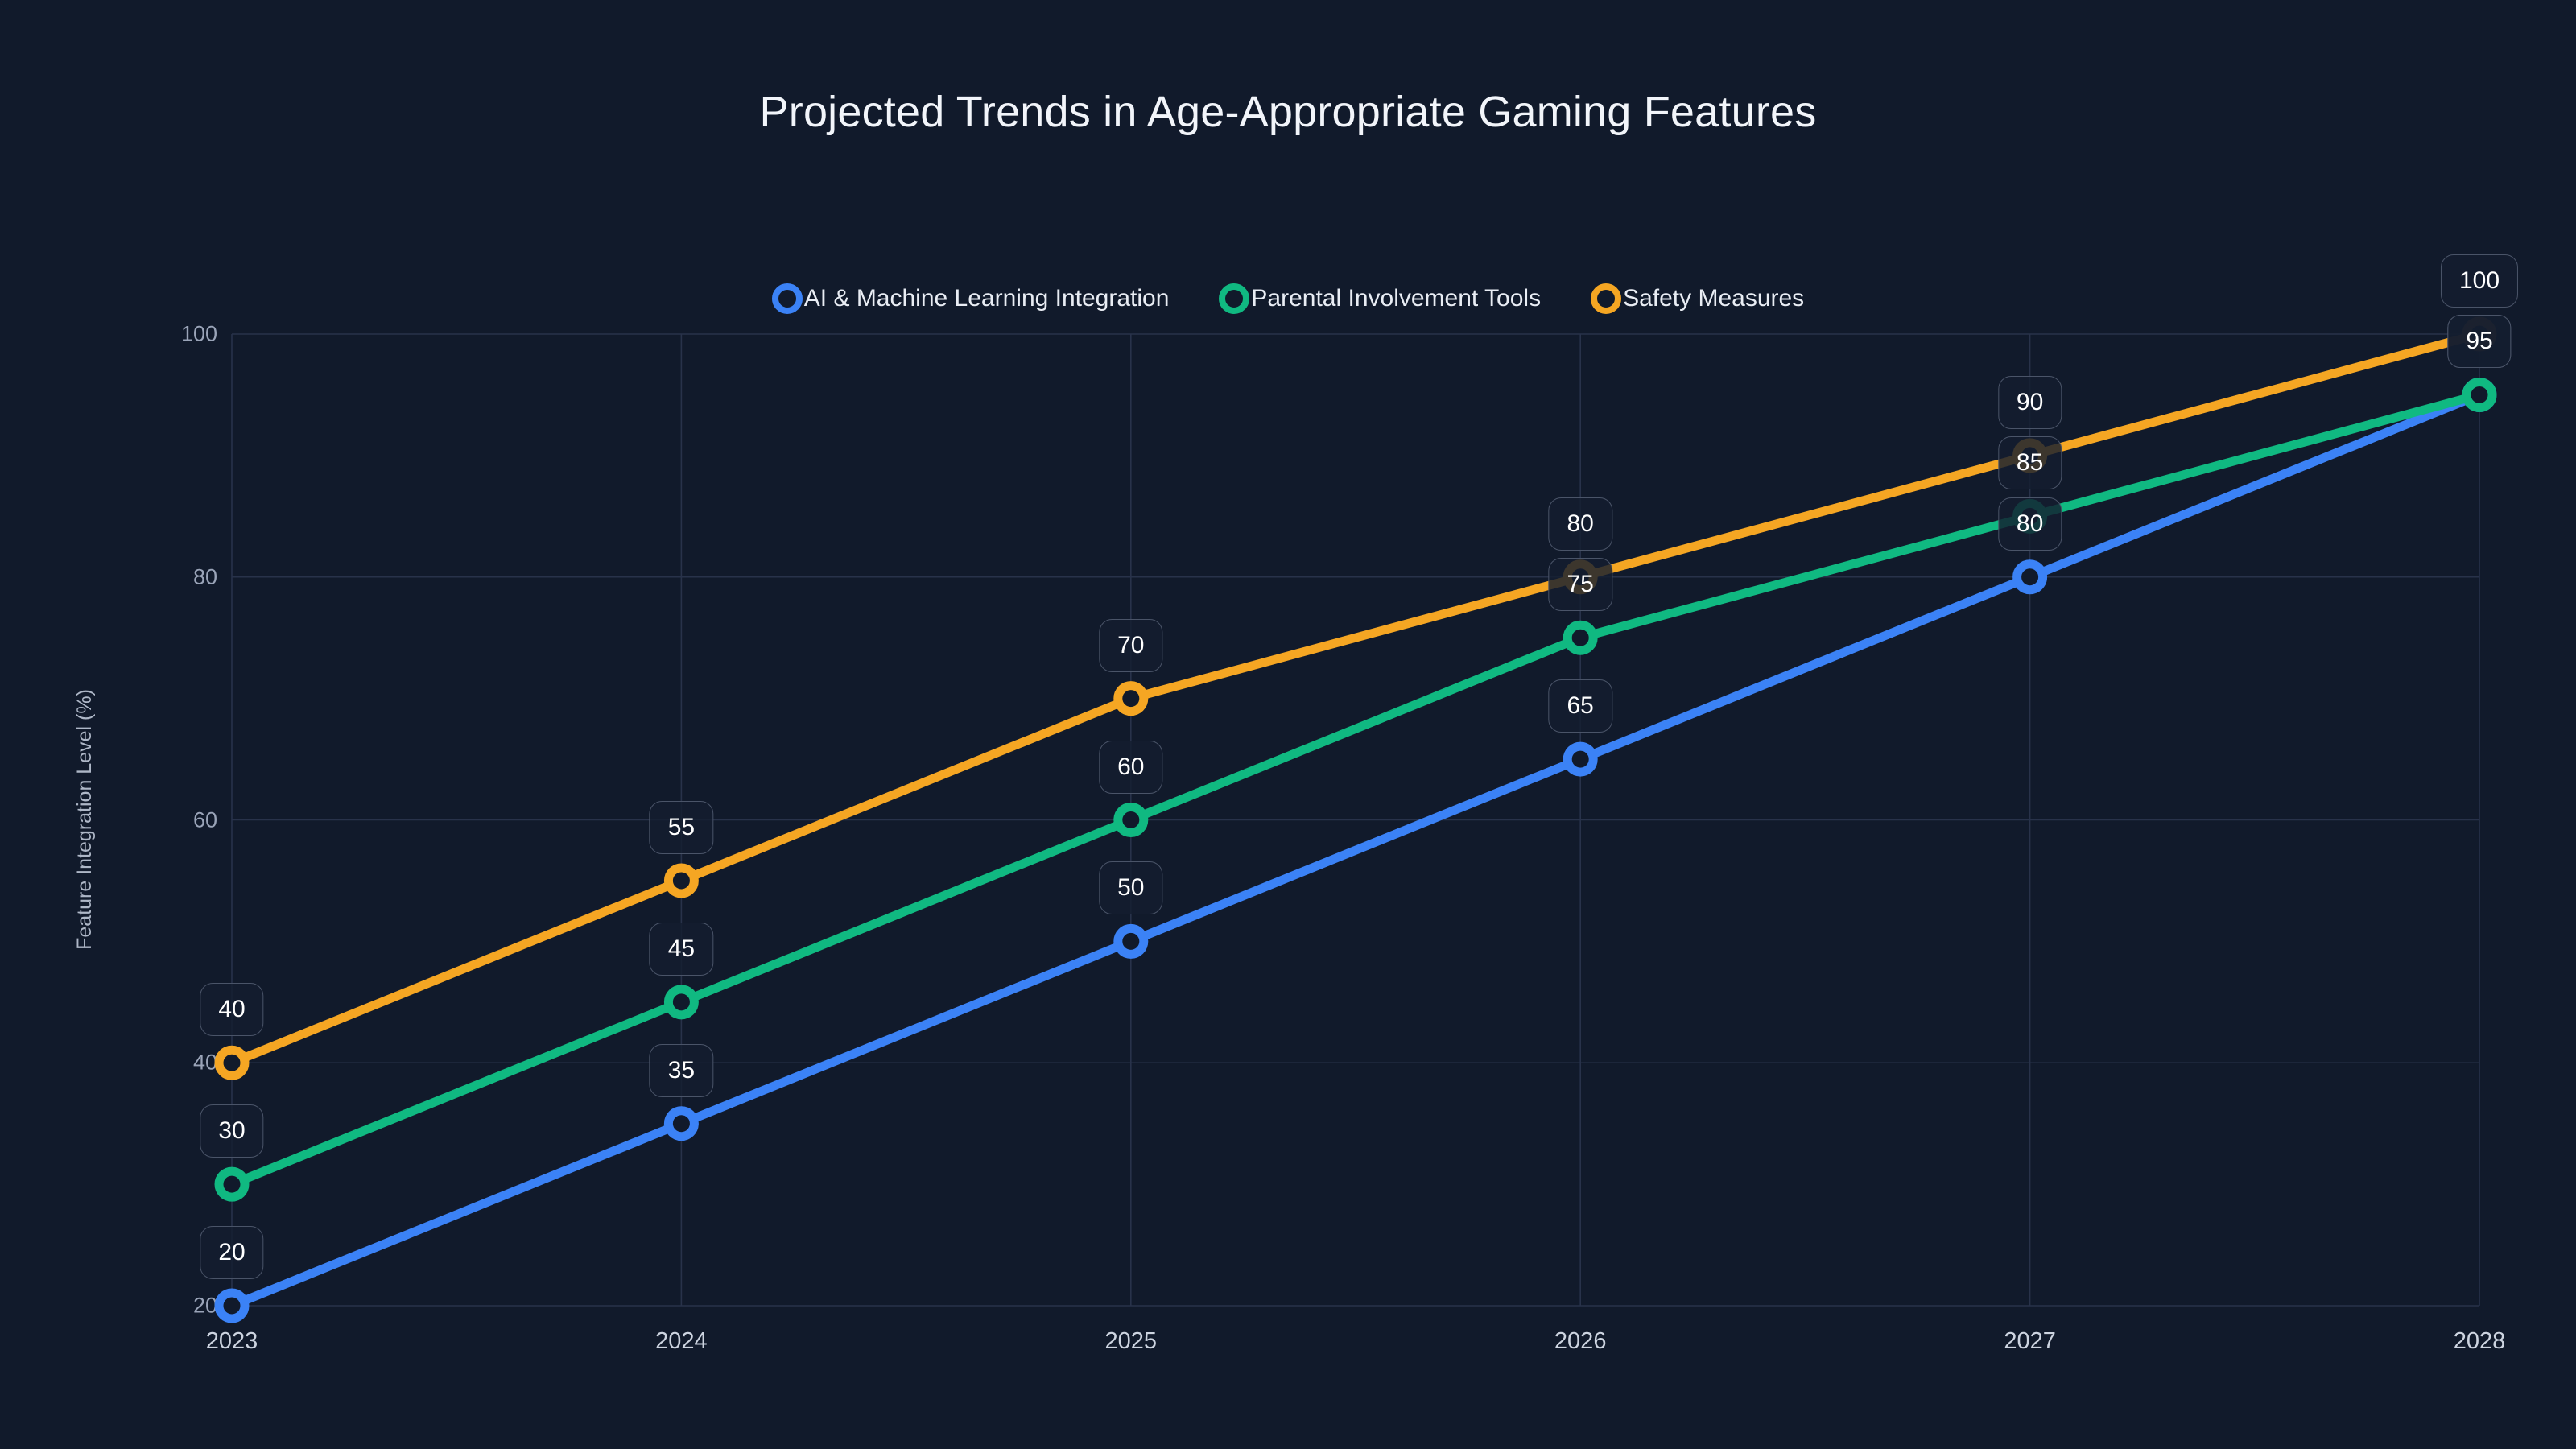  What do you see at coordinates (2479, 342) in the screenshot?
I see `data-point-label: 95` at bounding box center [2479, 342].